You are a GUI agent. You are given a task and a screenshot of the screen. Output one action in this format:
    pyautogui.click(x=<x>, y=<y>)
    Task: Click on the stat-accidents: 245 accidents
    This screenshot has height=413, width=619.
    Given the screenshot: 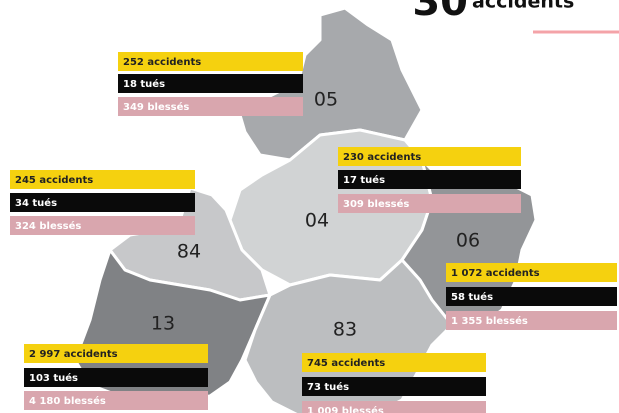 What is the action you would take?
    pyautogui.click(x=54, y=180)
    